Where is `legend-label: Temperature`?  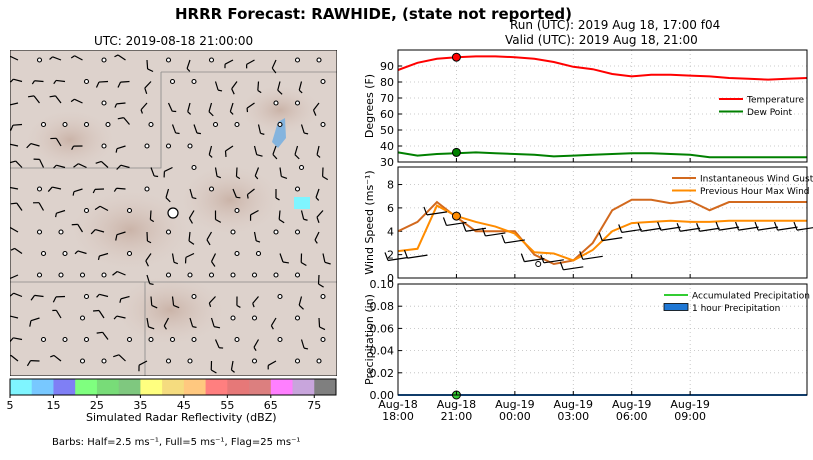 legend-label: Temperature is located at coordinates (775, 101).